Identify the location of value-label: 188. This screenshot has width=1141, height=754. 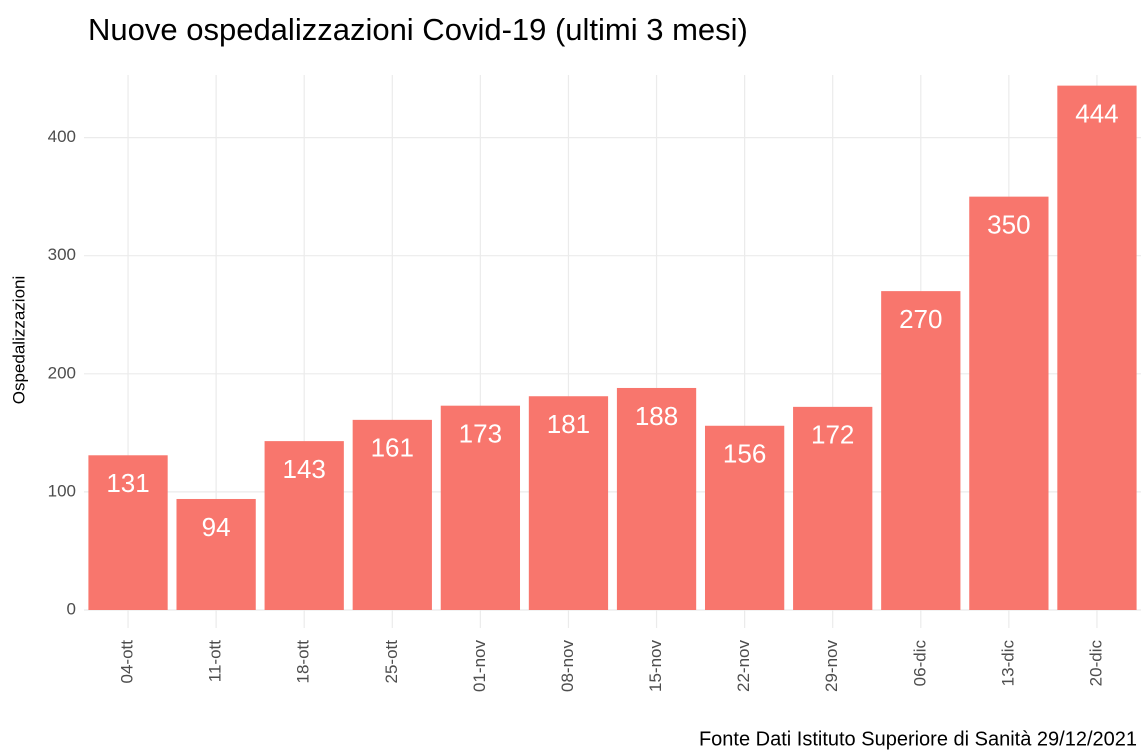
(656, 416).